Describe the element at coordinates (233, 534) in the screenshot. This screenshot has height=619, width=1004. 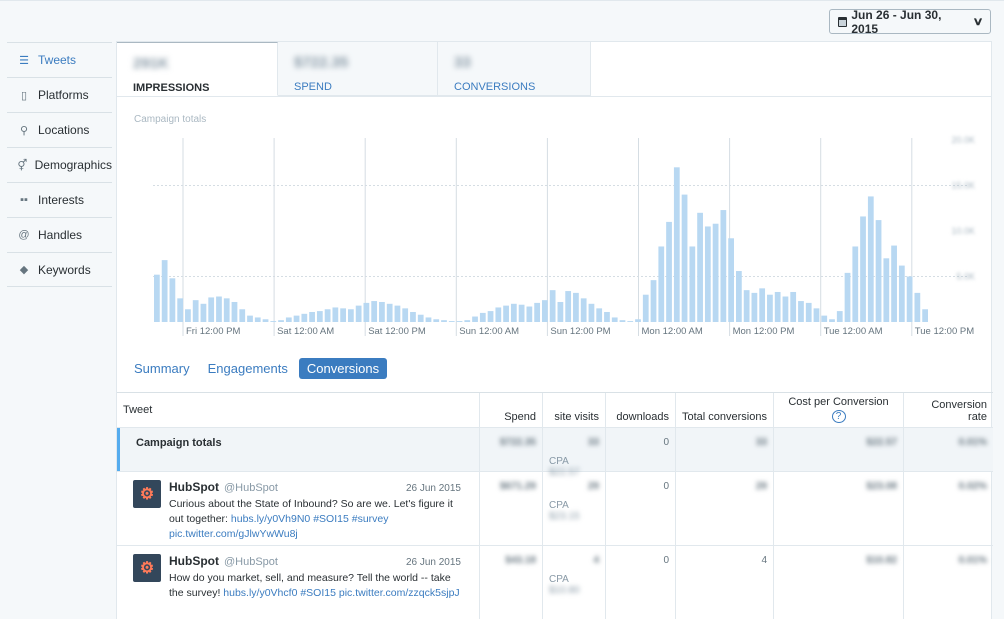
I see `tweet-media-link: pic.twitter.com/gJlwYwWu8j` at that location.